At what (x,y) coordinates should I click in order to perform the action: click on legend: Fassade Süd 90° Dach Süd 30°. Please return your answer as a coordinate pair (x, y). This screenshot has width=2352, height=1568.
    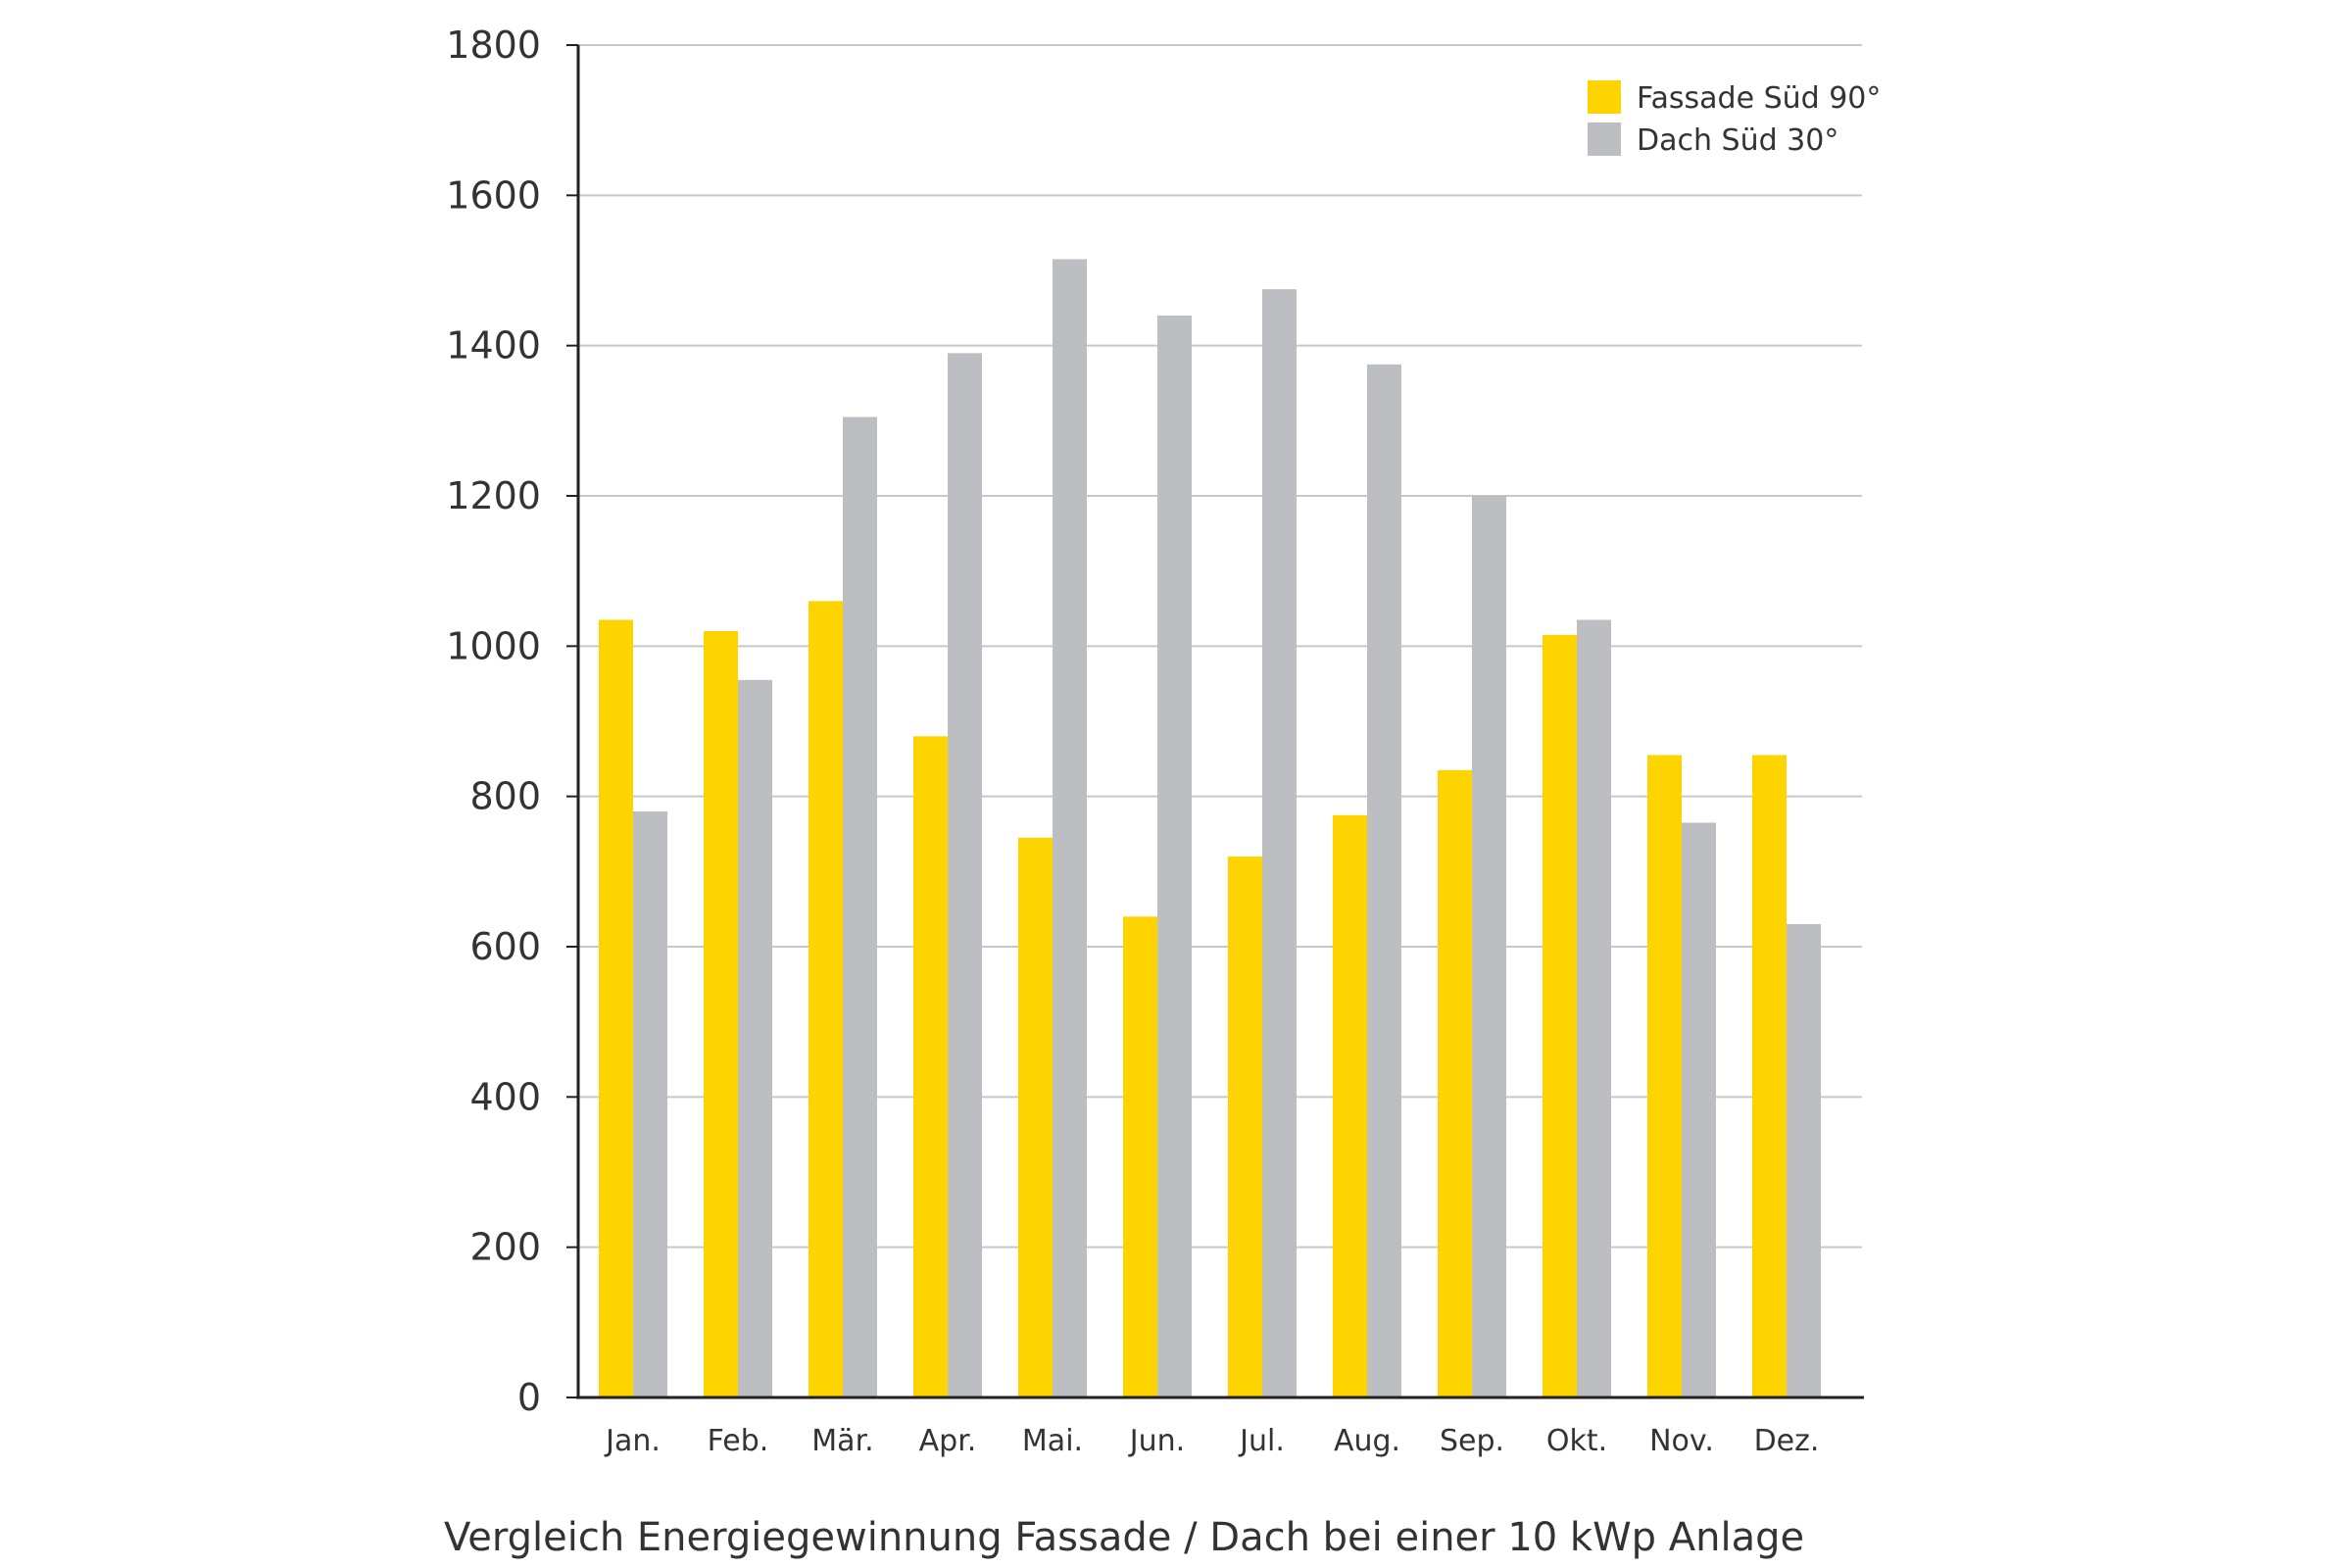
    Looking at the image, I should click on (1734, 119).